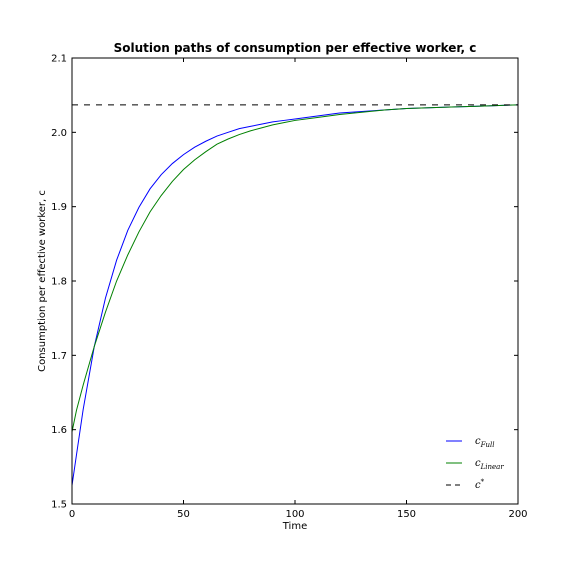 The width and height of the screenshot is (576, 576). I want to click on y-tick-label: 1.8, so click(59, 282).